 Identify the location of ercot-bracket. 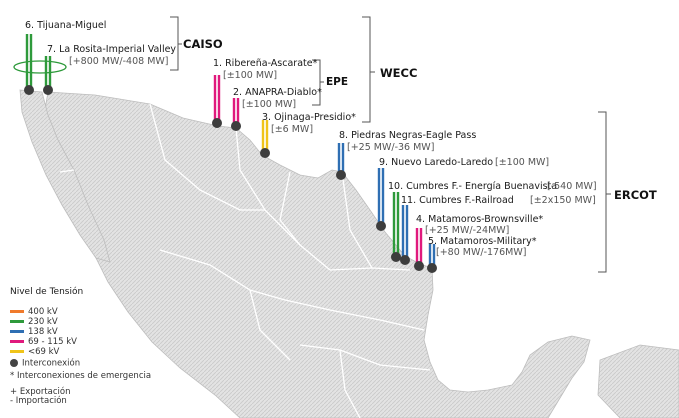
(602, 192).